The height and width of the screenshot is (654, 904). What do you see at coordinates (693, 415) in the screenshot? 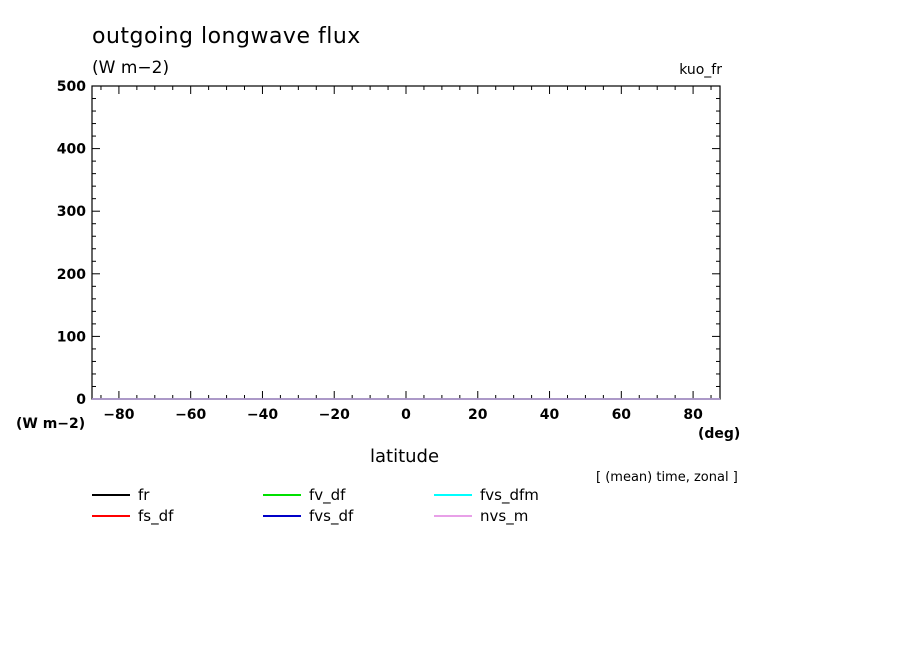
I see `x-tick-label: 80` at bounding box center [693, 415].